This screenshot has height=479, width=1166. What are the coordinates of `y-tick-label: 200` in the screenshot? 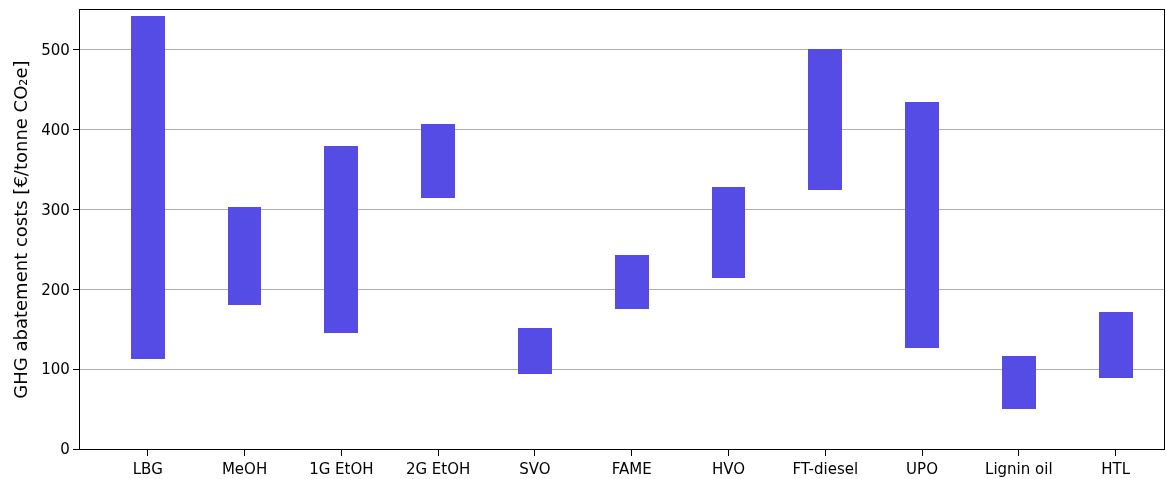 It's located at (55, 289).